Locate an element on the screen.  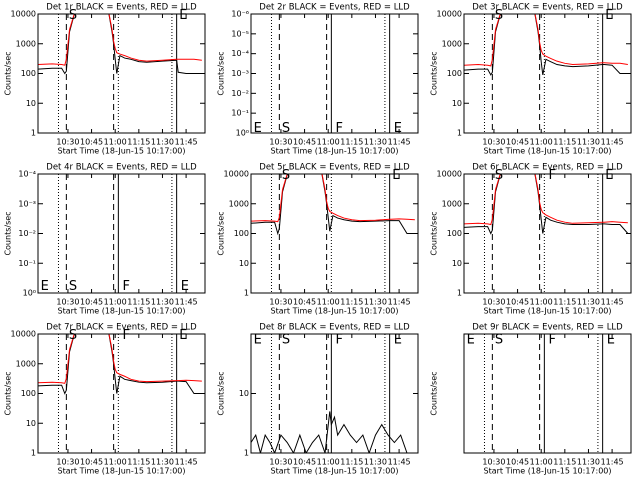
y-tick-label: 10⁻³ is located at coordinates (27, 203).